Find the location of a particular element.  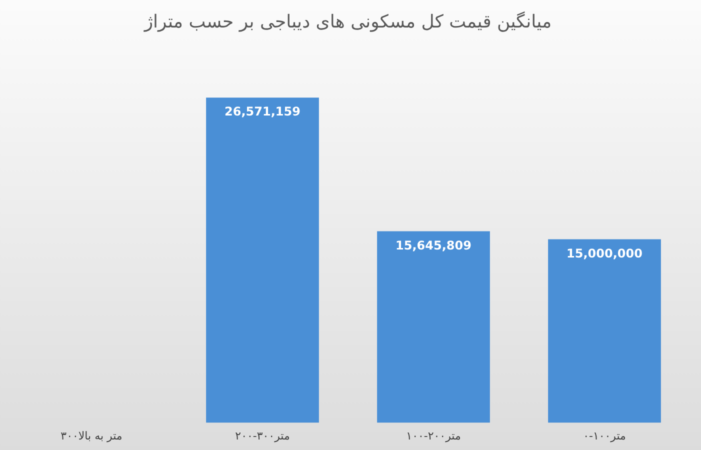

x-tick-label: ۰-۱۰۰متر is located at coordinates (604, 435).